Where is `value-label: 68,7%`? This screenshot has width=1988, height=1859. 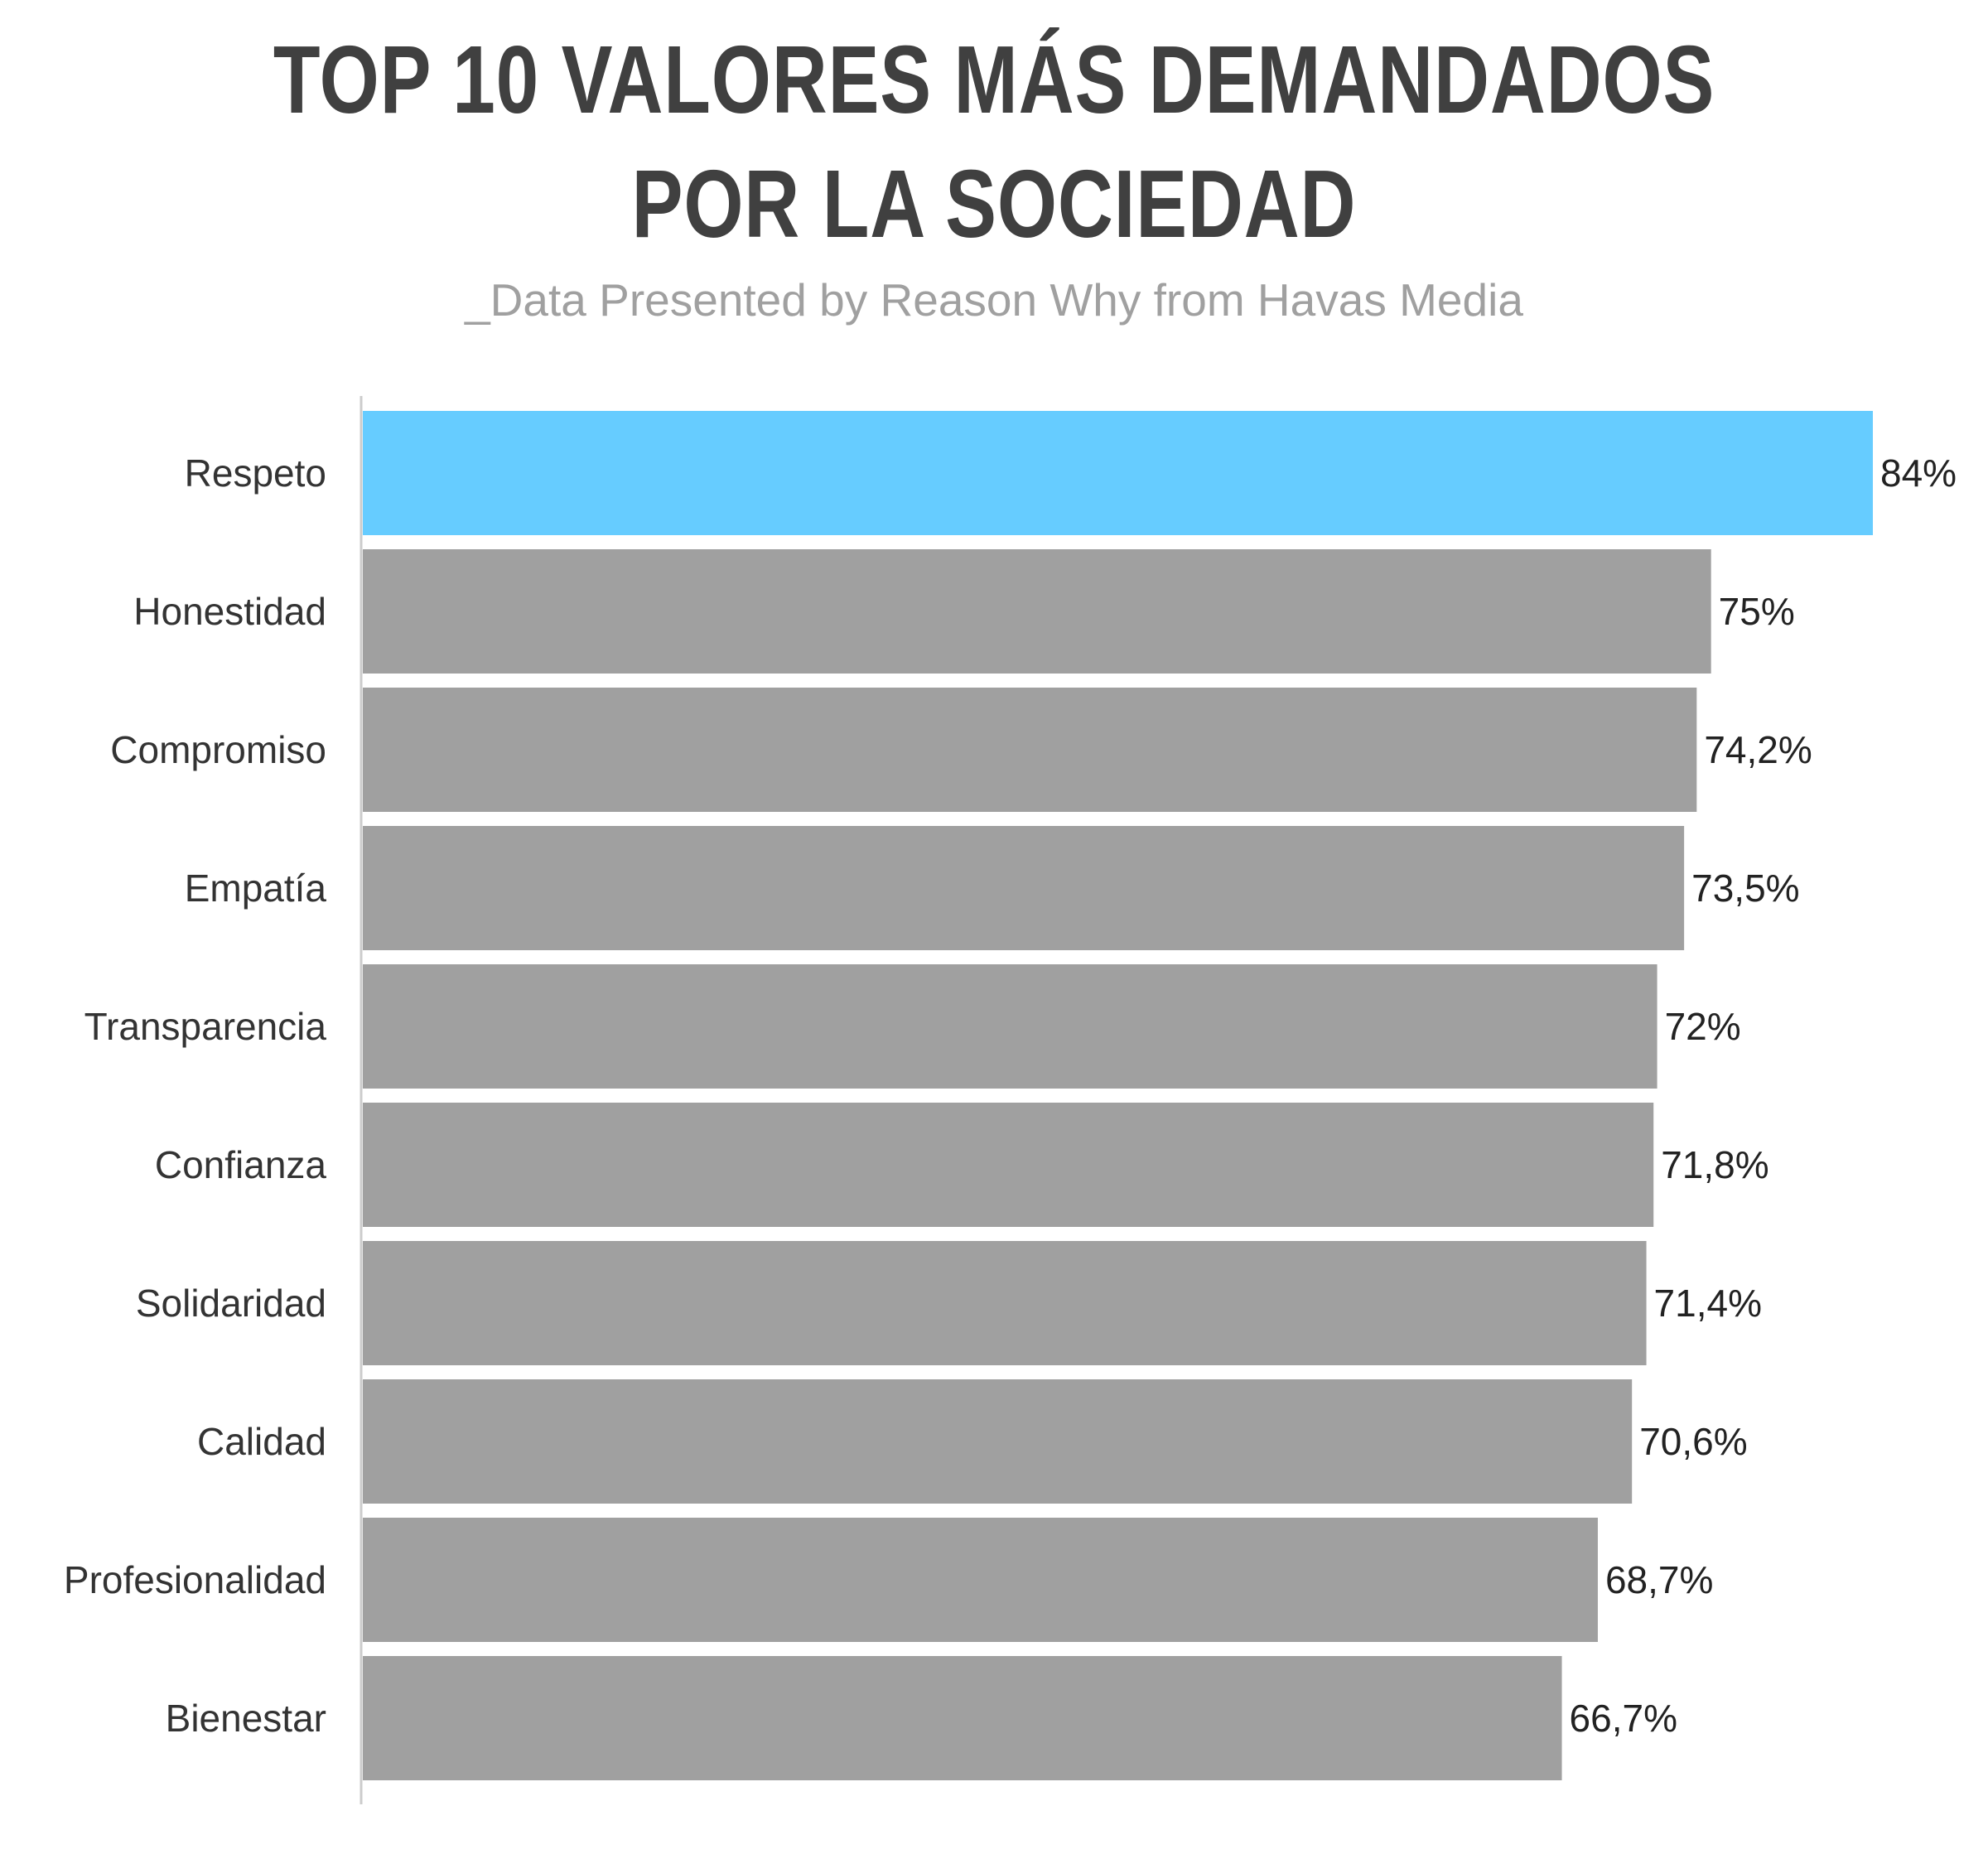 value-label: 68,7% is located at coordinates (1659, 1579).